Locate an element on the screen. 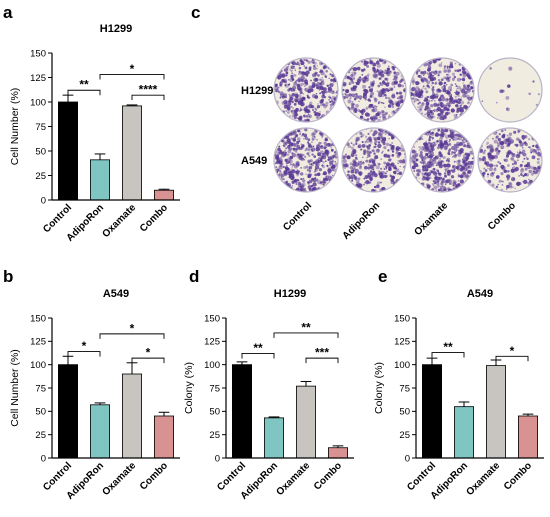 The height and width of the screenshot is (517, 550). plate-h1299-adiporon is located at coordinates (374, 90).